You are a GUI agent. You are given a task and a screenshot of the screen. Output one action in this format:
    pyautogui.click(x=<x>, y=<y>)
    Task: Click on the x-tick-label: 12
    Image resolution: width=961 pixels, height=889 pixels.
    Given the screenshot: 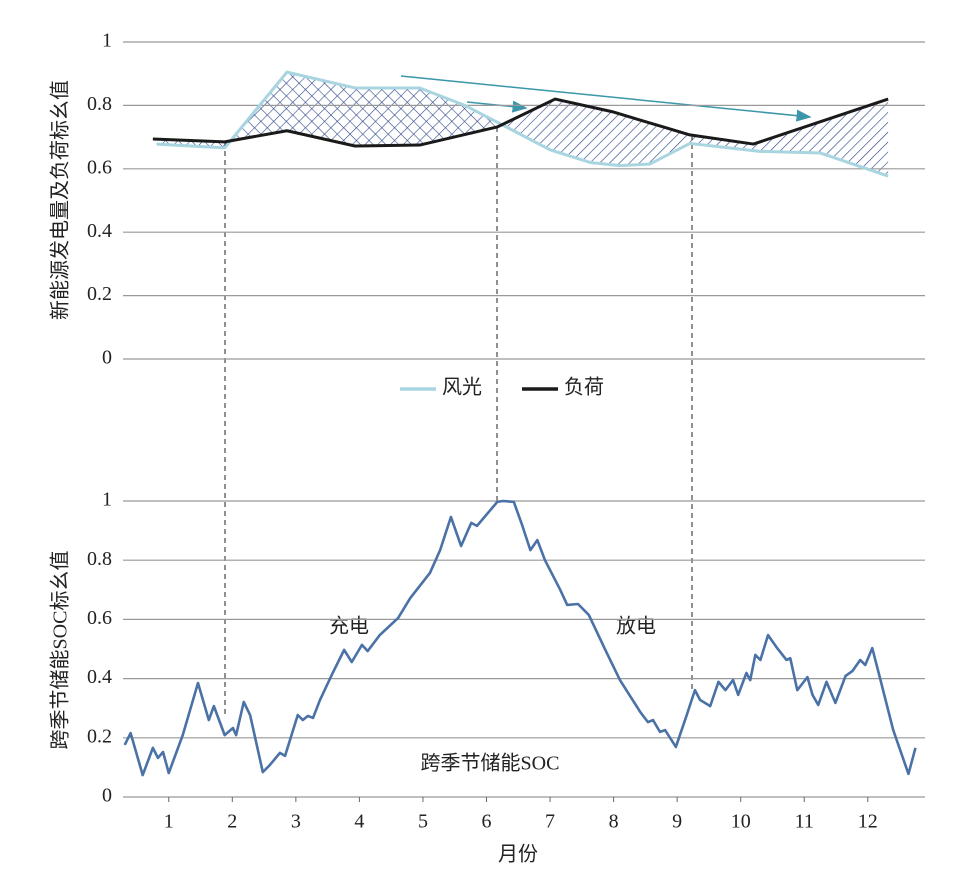 What is the action you would take?
    pyautogui.click(x=868, y=822)
    